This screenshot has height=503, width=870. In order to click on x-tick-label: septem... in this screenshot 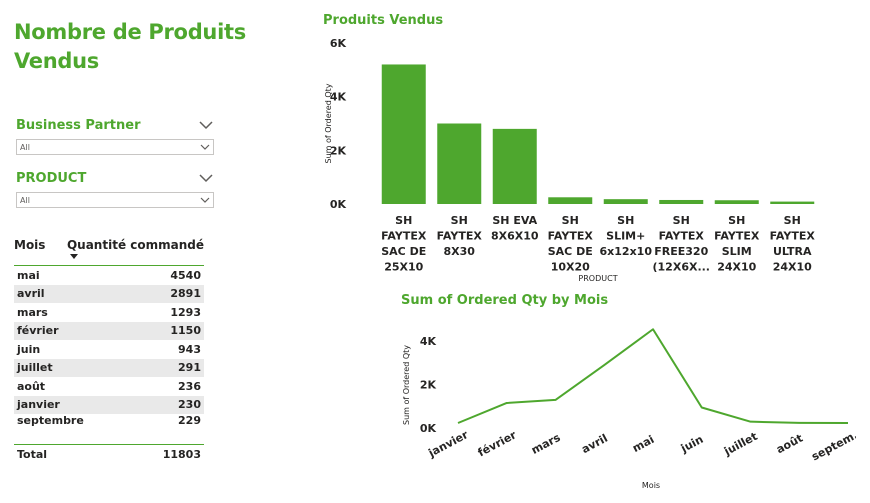, I will do `click(832, 443)`.